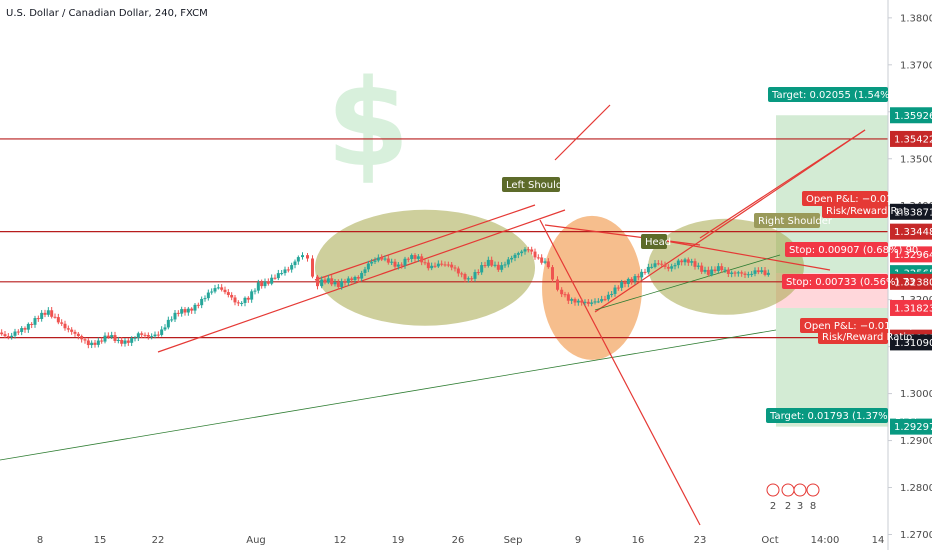  I want to click on left-shoulder-label-bg, so click(531, 184).